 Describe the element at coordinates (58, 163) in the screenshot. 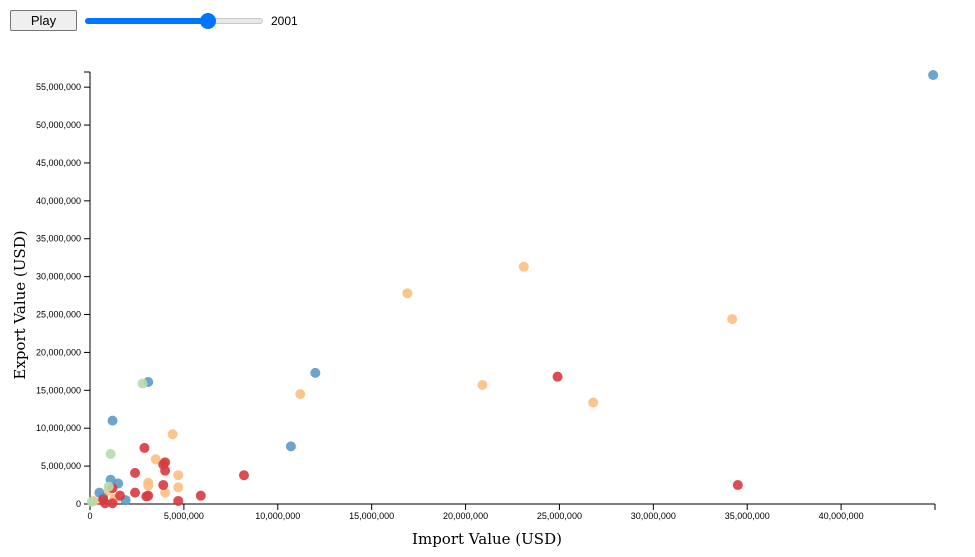

I see `y-tick-label: 45,000,000` at that location.